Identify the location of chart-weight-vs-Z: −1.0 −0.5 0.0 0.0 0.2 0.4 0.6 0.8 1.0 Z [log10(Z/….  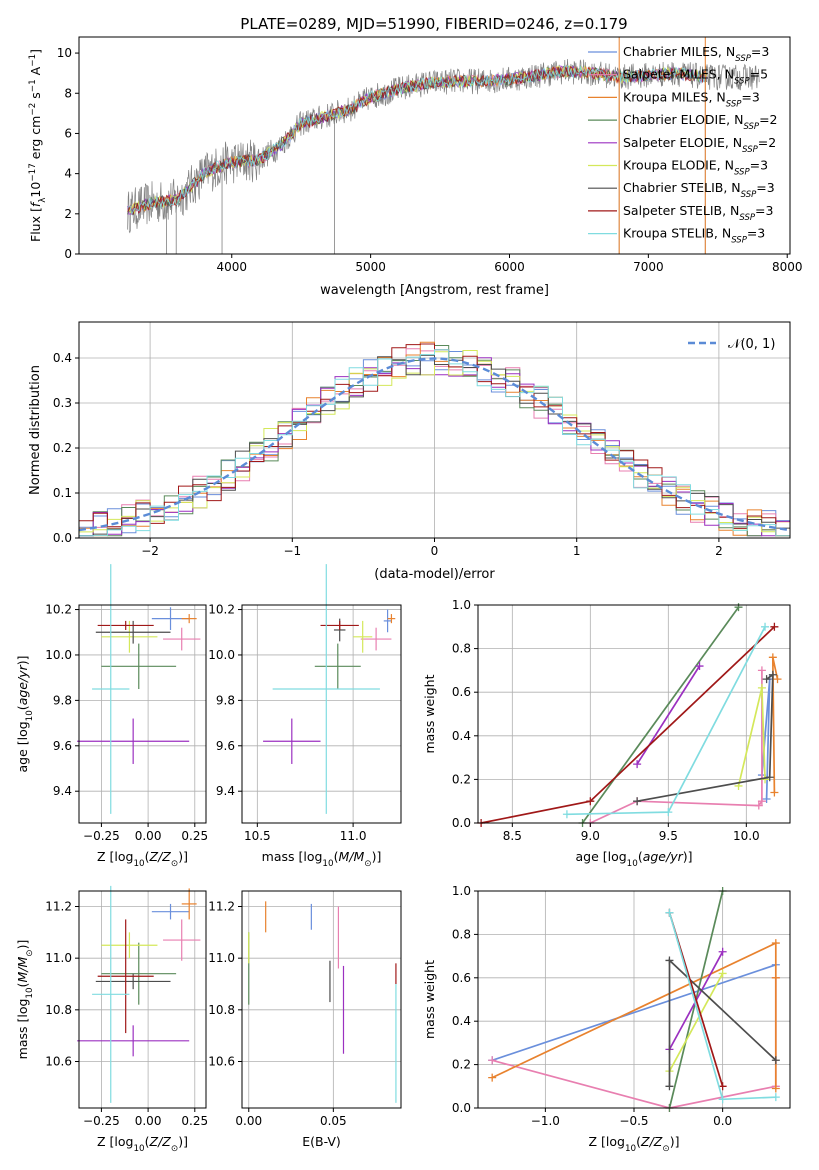
(606, 1019).